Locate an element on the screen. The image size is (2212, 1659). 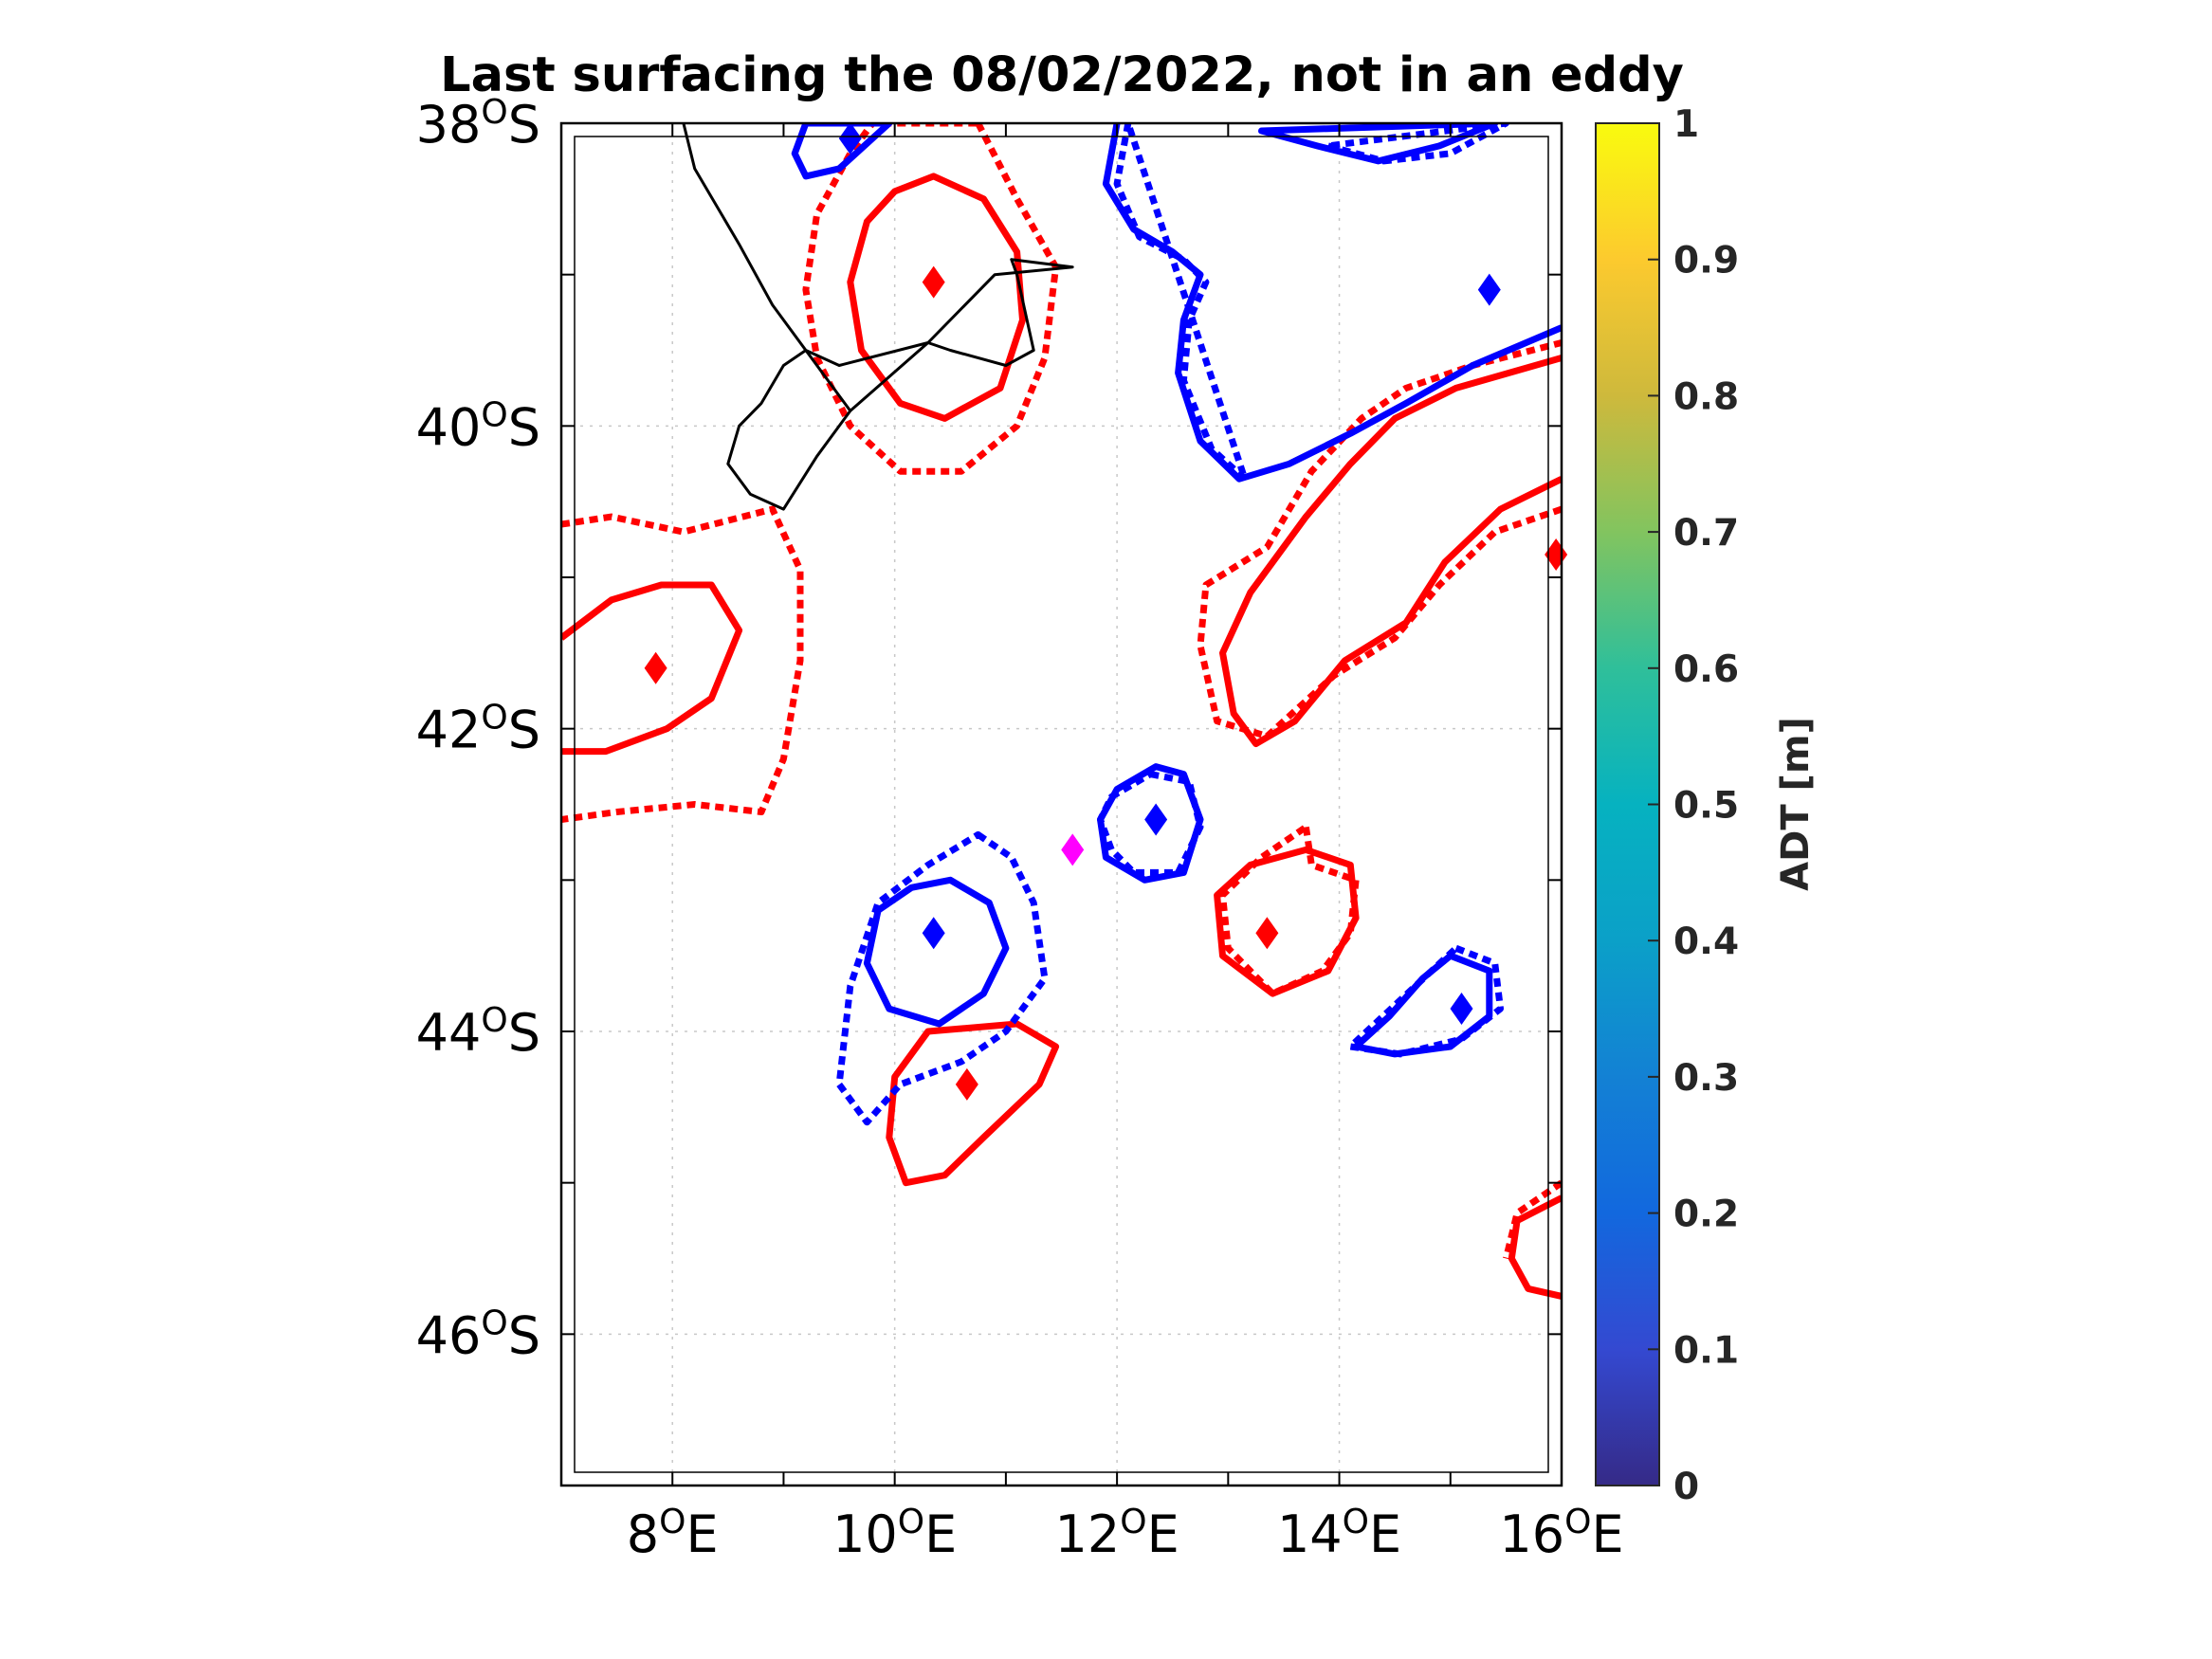
colorbar-tick-label: 0.3 is located at coordinates (1706, 1078).